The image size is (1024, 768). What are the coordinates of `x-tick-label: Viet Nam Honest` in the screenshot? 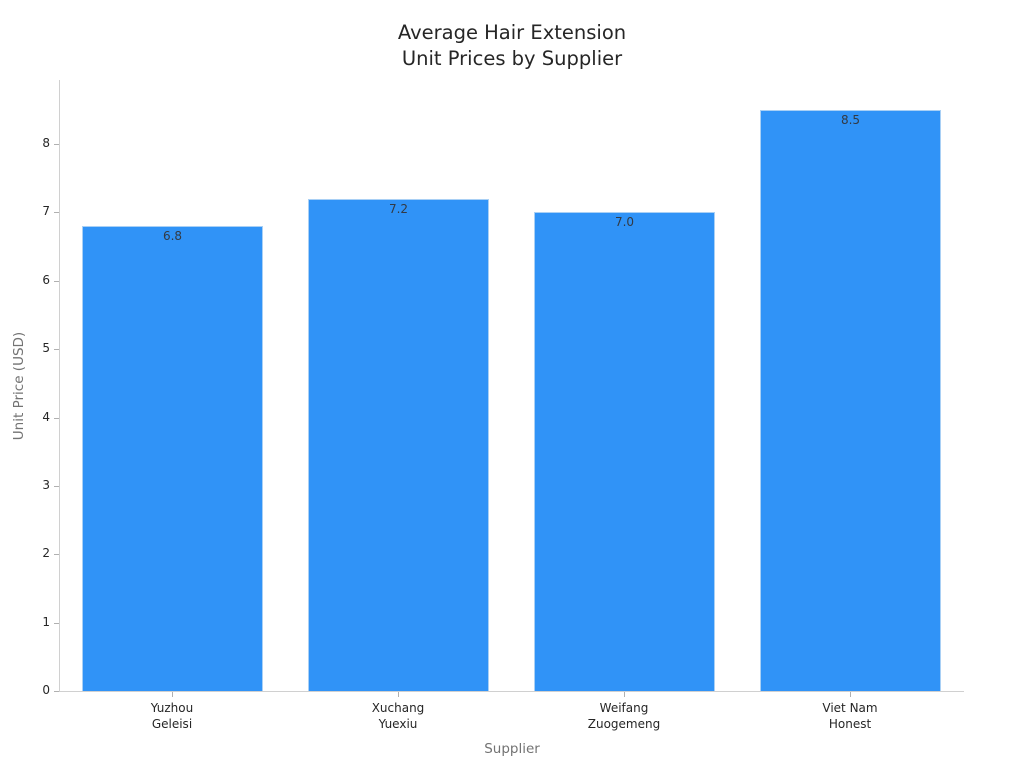 It's located at (850, 716).